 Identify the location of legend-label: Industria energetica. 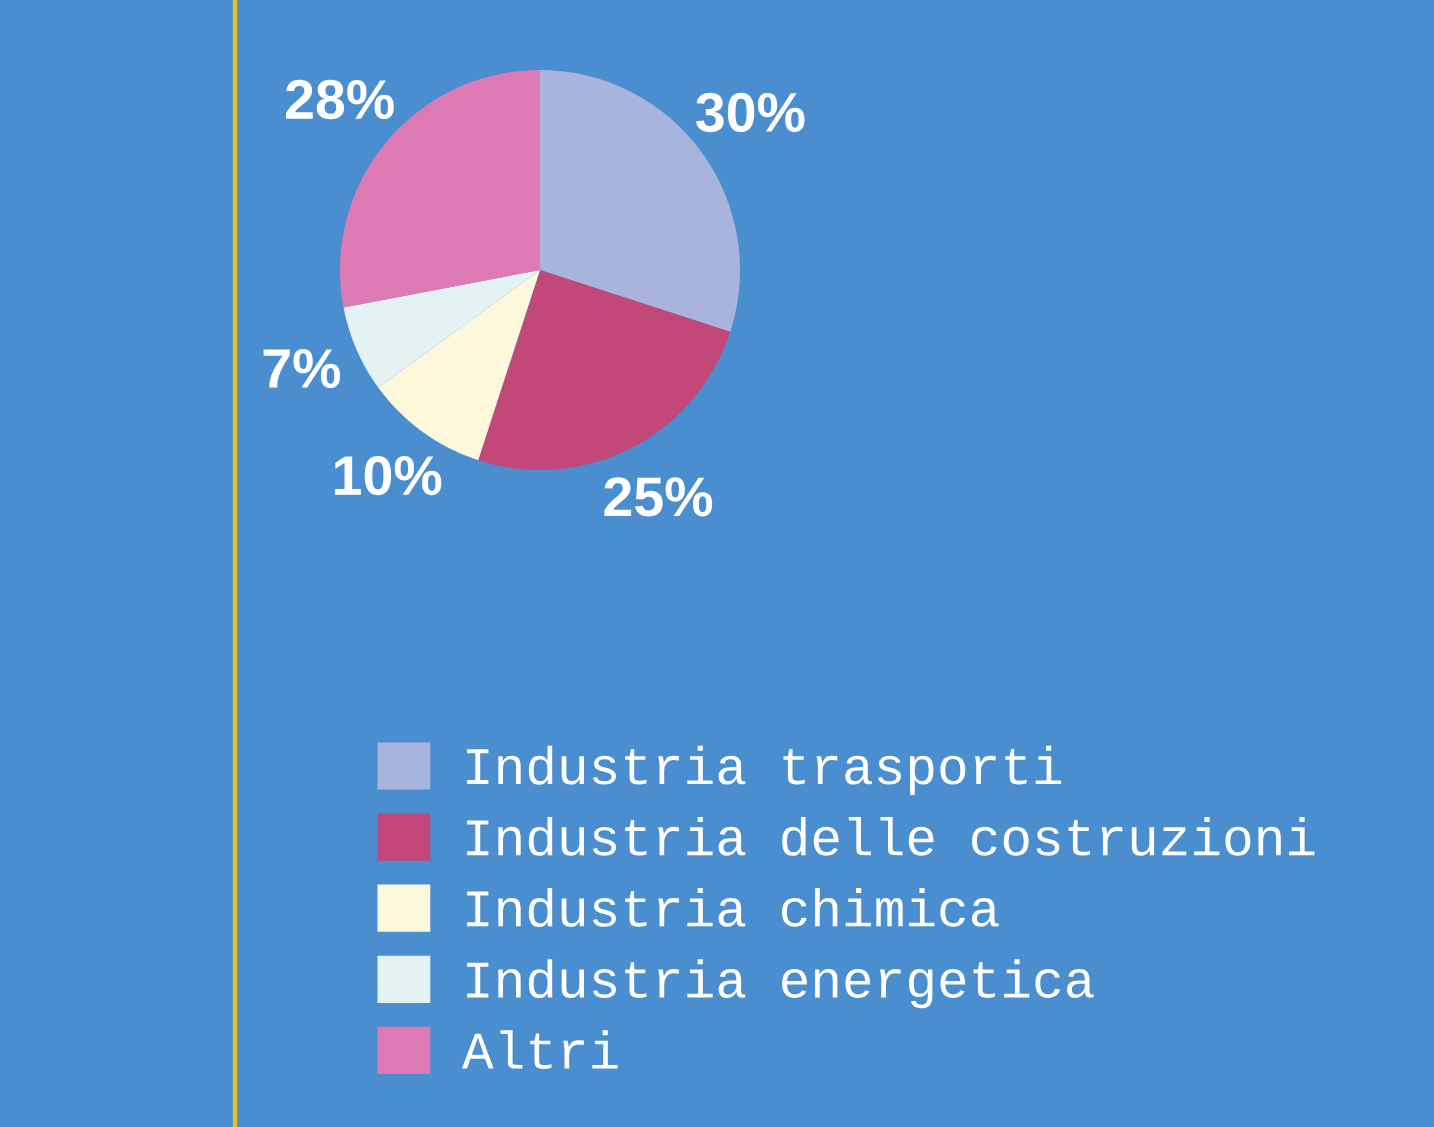
(780, 984).